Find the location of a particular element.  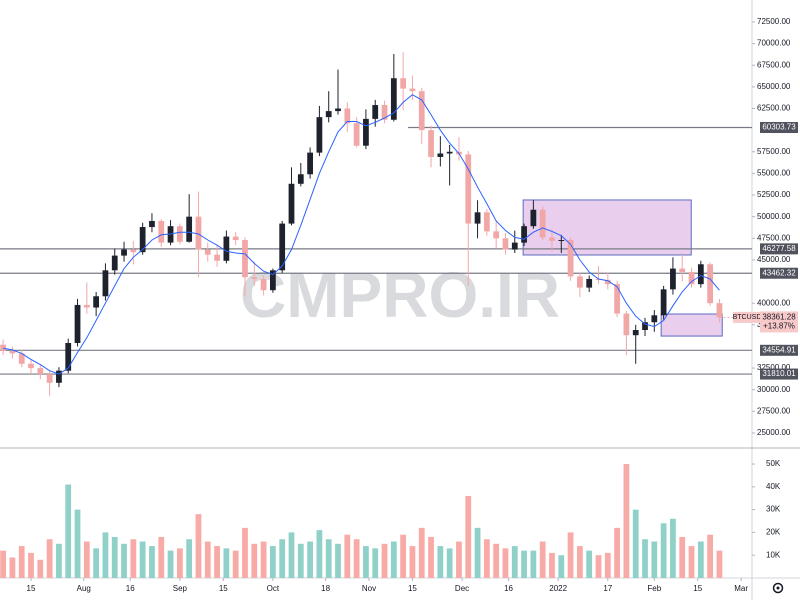

x-tick-label: Aug is located at coordinates (84, 588).